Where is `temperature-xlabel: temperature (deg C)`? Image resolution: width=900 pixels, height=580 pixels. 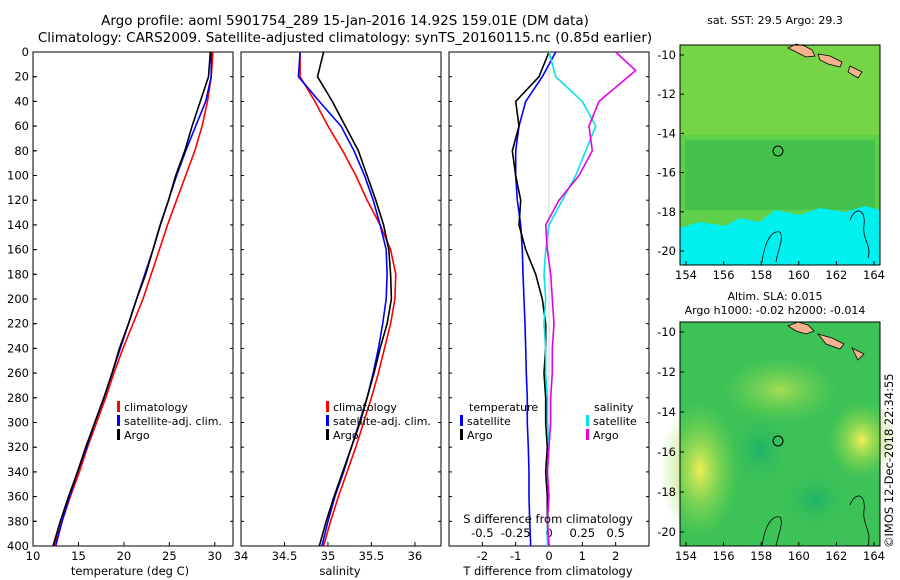 temperature-xlabel: temperature (deg C) is located at coordinates (130, 571).